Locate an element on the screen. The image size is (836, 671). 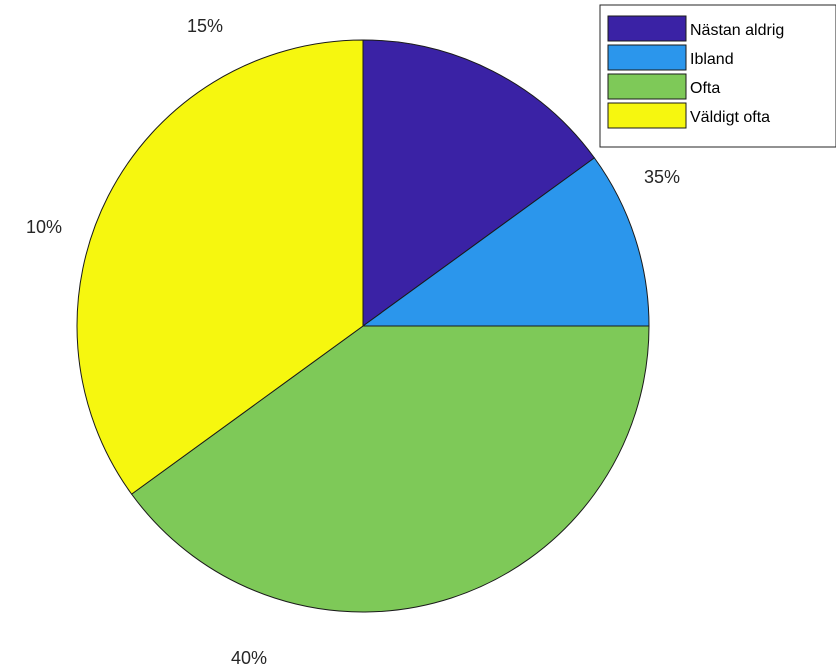
legend: Nästan aldrig Ibland Ofta Väldigt ofta is located at coordinates (717, 76).